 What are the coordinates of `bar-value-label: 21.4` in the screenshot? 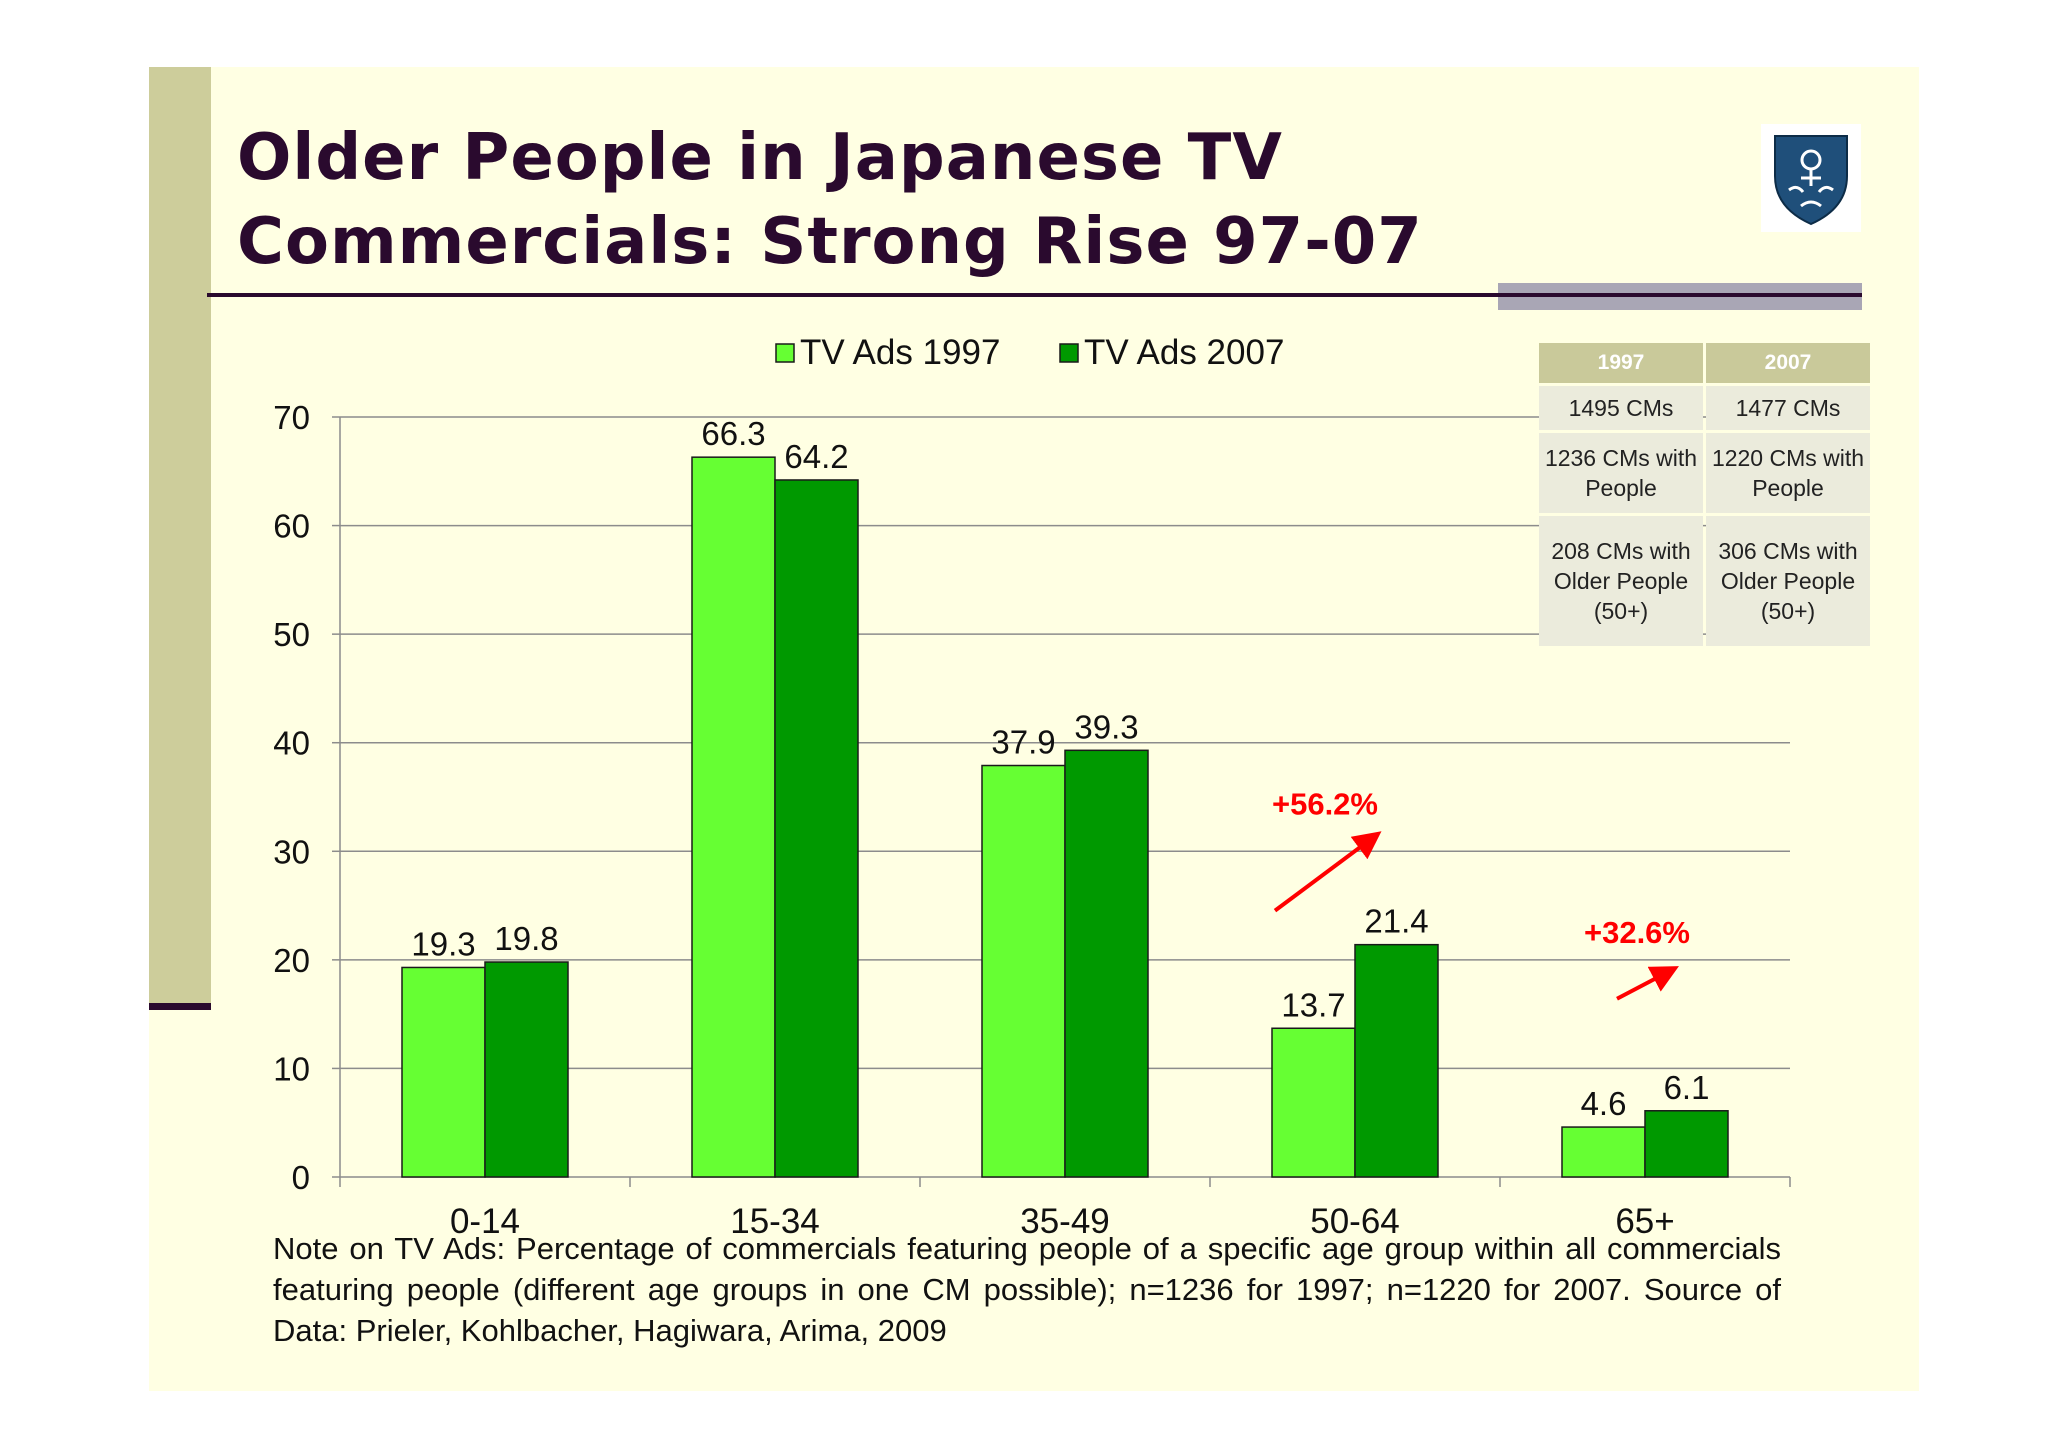 It's located at (1396, 921).